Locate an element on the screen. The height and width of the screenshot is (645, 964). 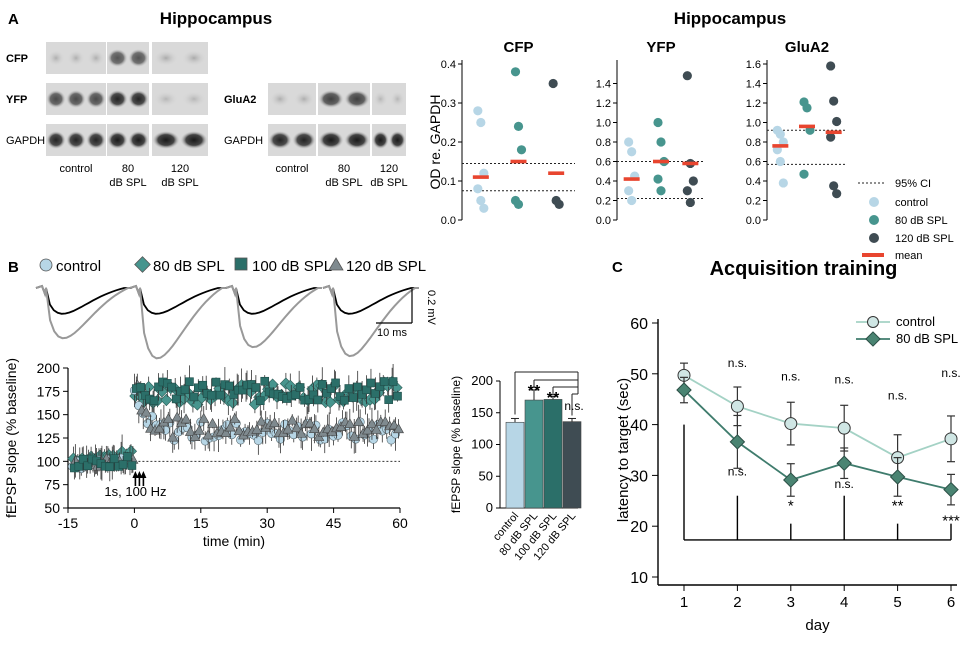
y-tick-label-cfp: 0.2 is located at coordinates (448, 143).